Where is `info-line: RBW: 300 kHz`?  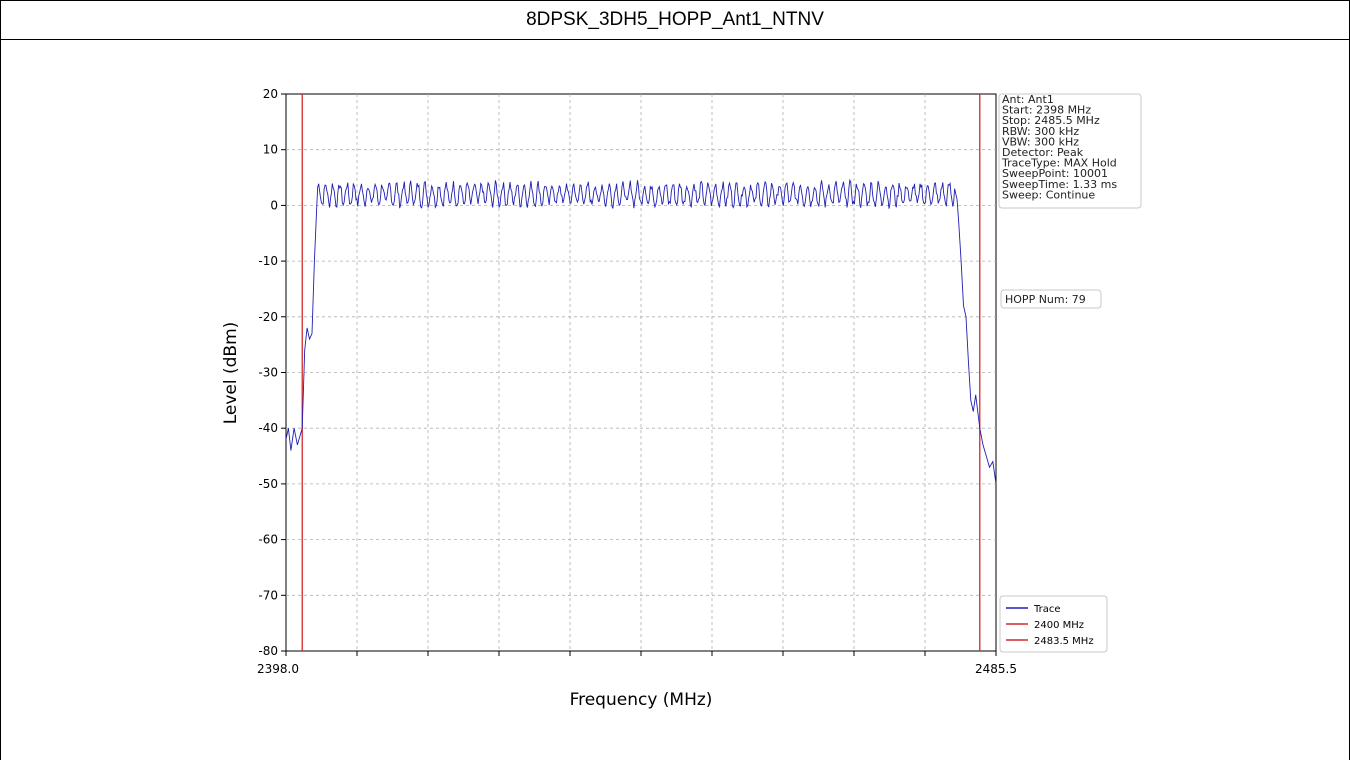 info-line: RBW: 300 kHz is located at coordinates (1040, 131).